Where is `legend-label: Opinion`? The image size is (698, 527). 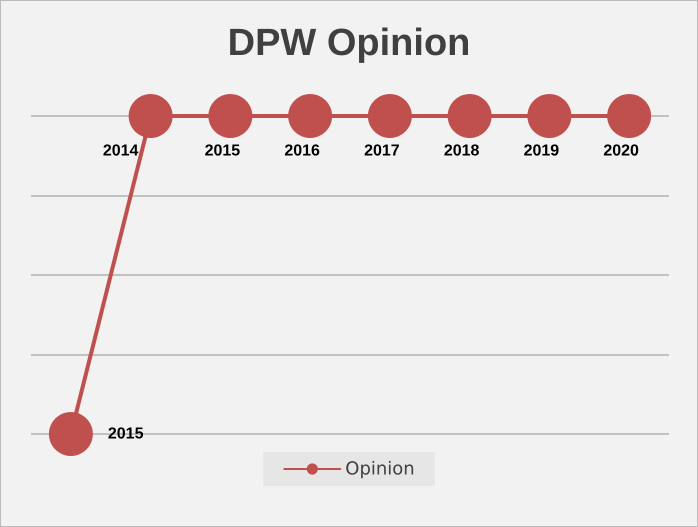
legend-label: Opinion is located at coordinates (380, 469).